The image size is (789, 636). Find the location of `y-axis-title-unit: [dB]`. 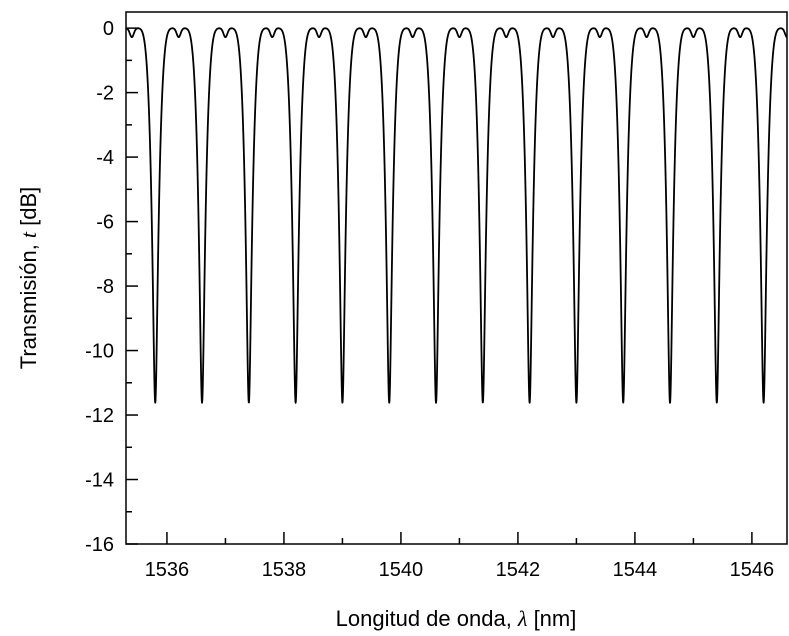

y-axis-title-unit: [dB] is located at coordinates (28, 209).